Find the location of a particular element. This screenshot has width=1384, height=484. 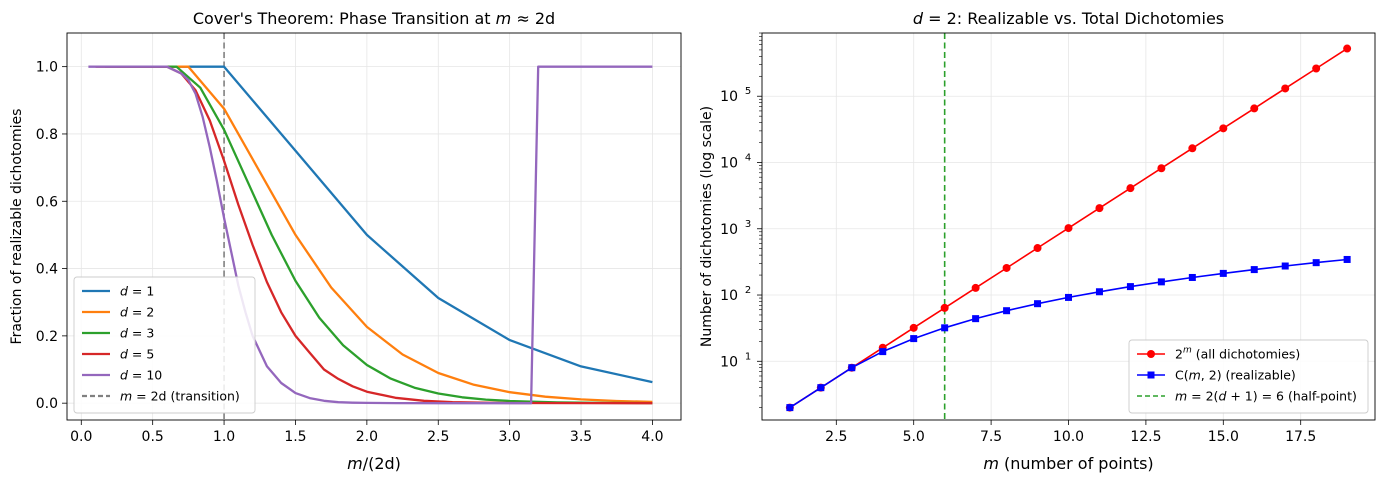

right-chart-y-tick-exponent: 1 is located at coordinates (748, 356).